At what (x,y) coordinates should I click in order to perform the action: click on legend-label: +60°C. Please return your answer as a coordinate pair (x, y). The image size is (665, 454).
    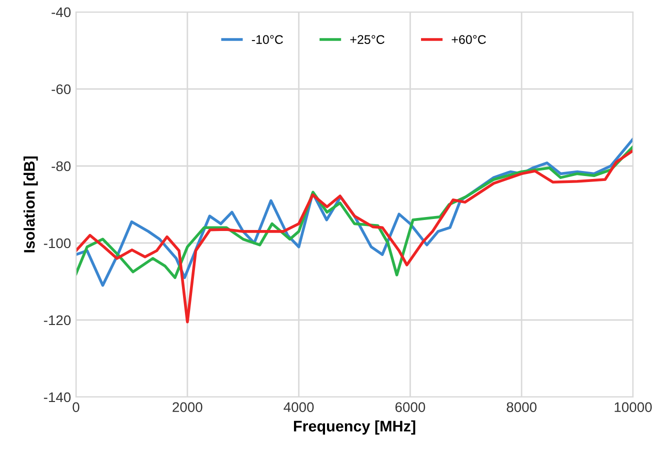
    Looking at the image, I should click on (469, 39).